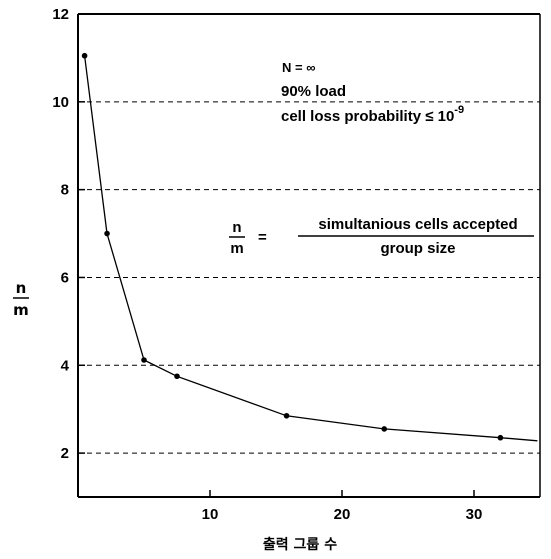 This screenshot has height=559, width=551. I want to click on x-tick-label-20: 20, so click(342, 514).